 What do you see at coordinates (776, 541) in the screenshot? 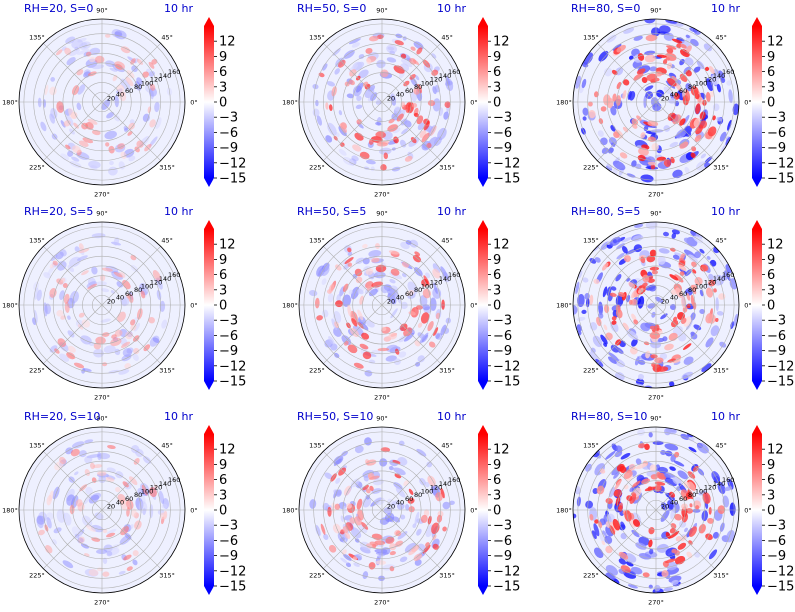
I see `colorbar-tick-label: −6` at bounding box center [776, 541].